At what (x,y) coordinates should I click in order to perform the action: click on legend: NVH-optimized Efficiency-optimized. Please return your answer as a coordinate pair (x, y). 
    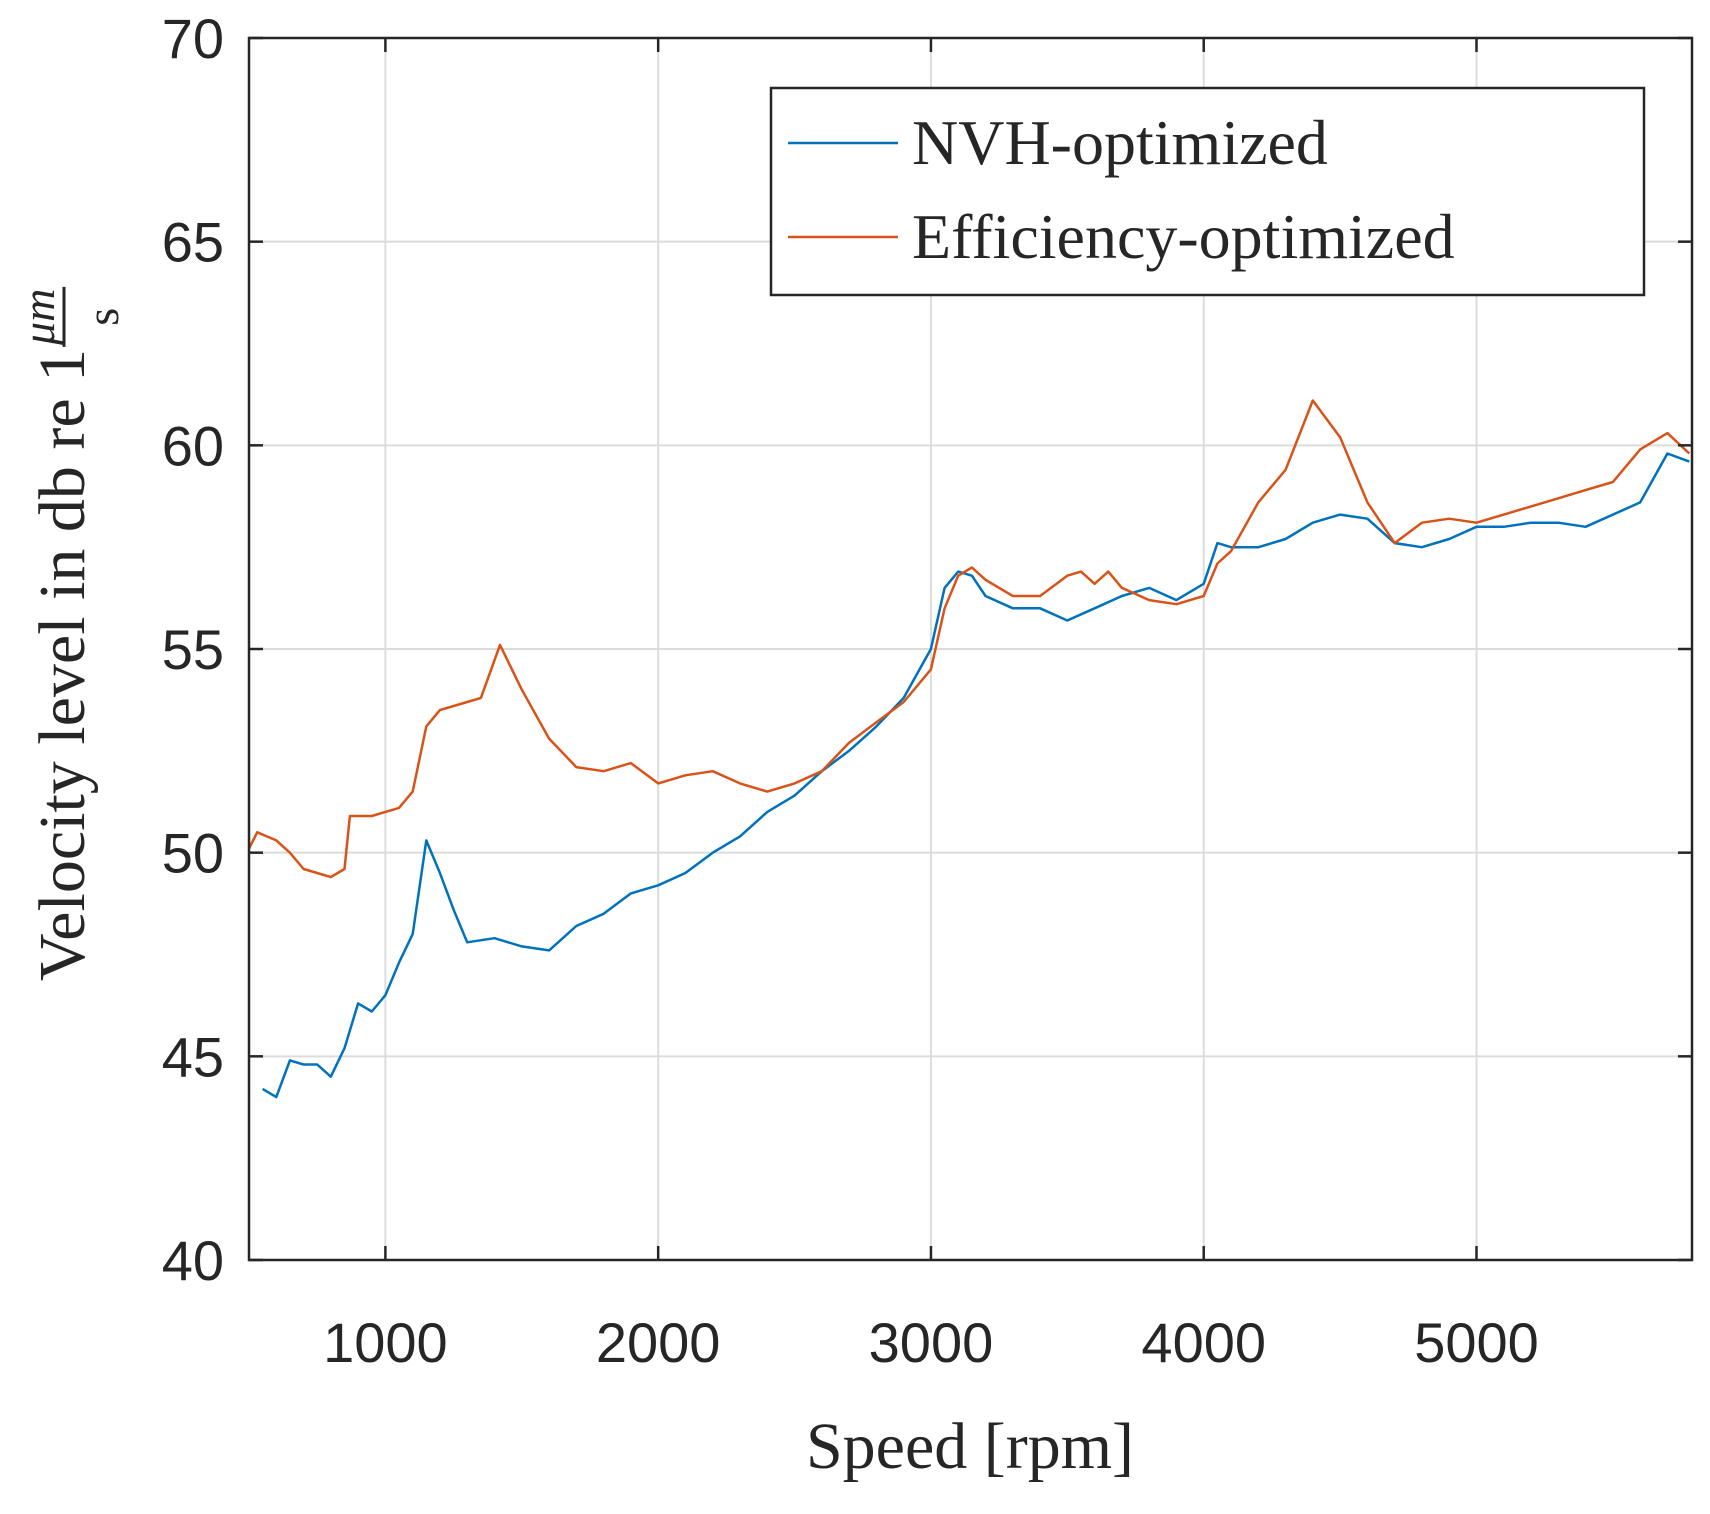
    Looking at the image, I should click on (1207, 191).